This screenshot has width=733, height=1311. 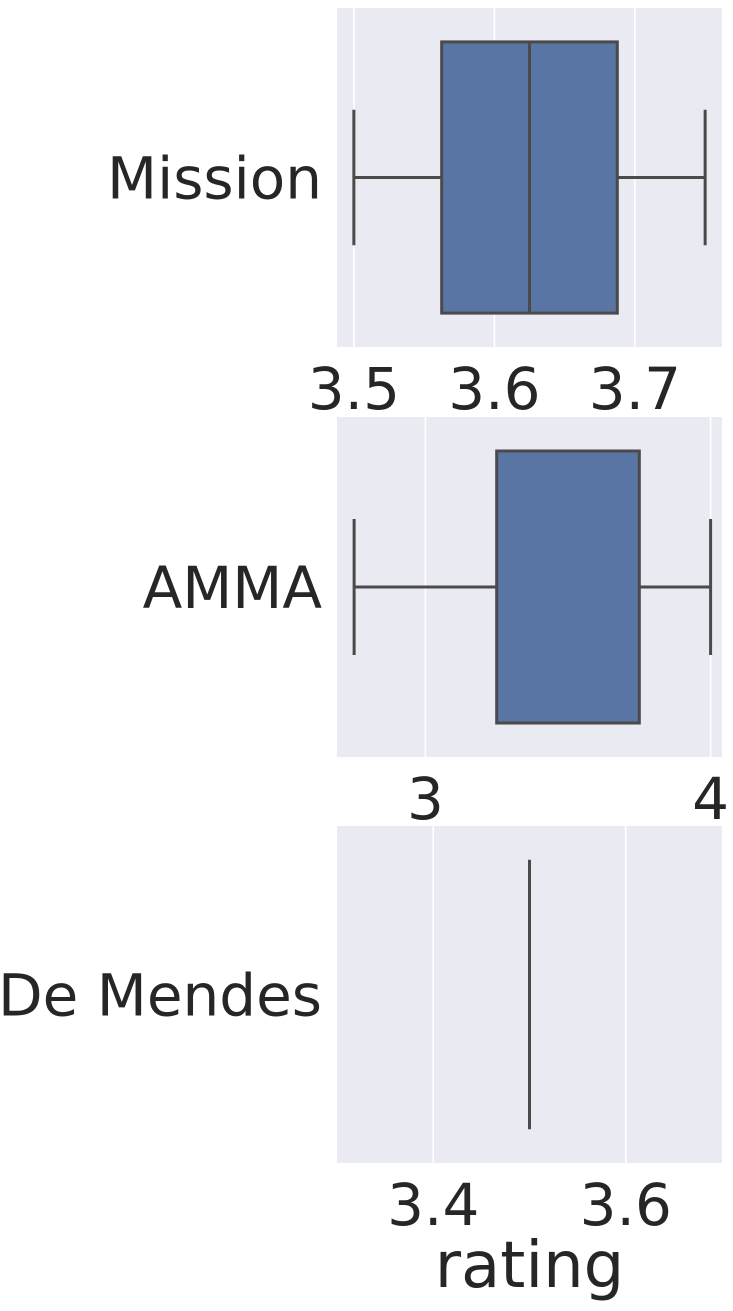 I want to click on box, so click(x=568, y=587).